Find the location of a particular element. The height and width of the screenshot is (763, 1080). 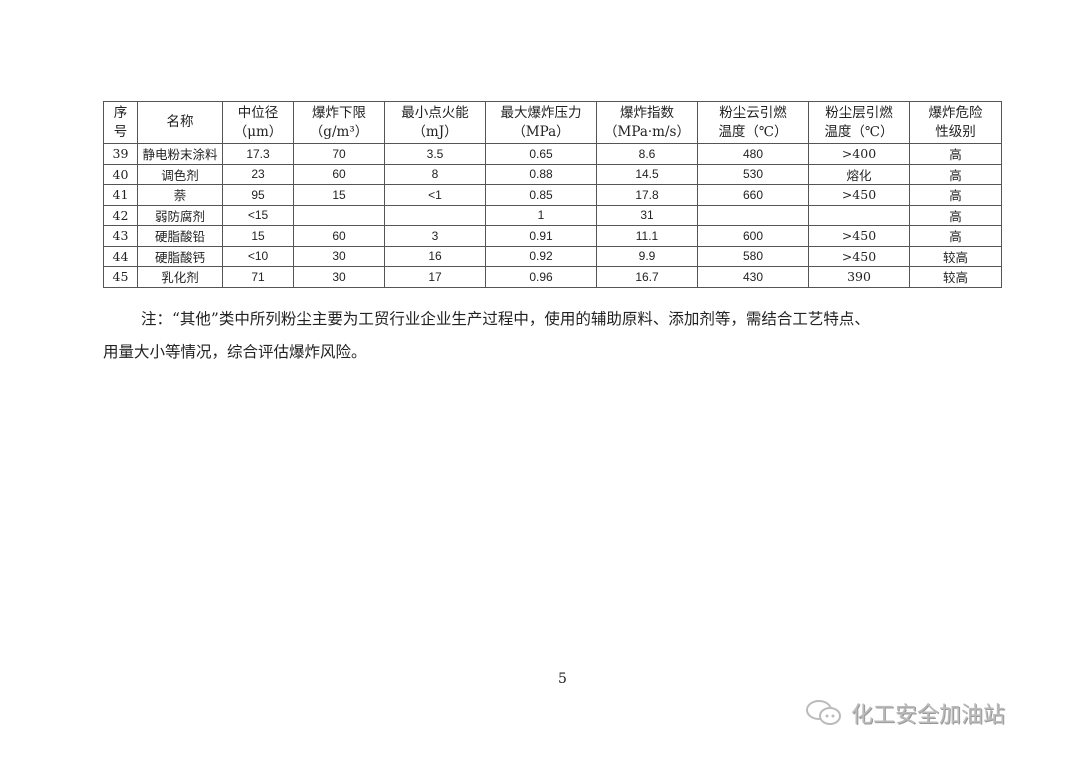

table-cell: 42 is located at coordinates (120, 215).